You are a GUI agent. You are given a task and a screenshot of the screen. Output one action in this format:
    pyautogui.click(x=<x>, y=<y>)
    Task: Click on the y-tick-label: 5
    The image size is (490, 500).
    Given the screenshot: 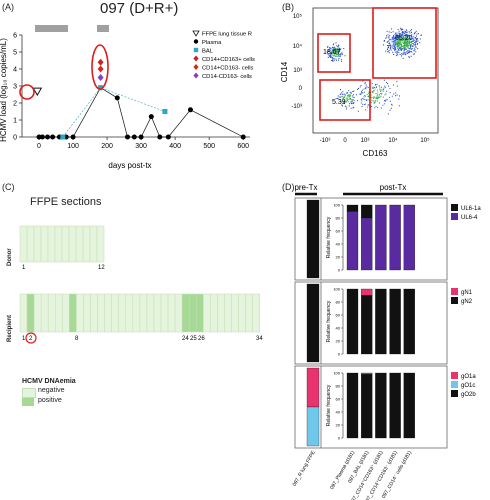 What is the action you would take?
    pyautogui.click(x=15, y=53)
    